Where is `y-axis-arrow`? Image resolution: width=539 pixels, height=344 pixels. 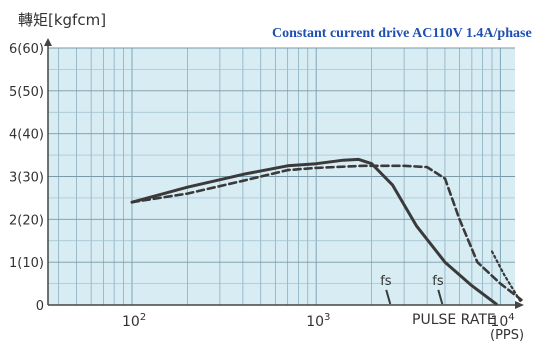
y-axis-arrow is located at coordinates (48, 42).